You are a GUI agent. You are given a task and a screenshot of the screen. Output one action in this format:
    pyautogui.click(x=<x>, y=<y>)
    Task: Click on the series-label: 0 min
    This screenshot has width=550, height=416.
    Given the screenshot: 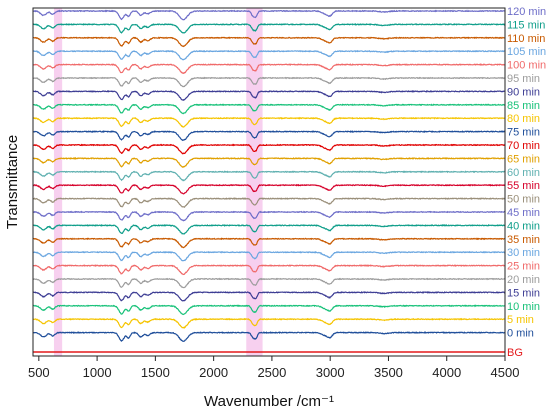 What is the action you would take?
    pyautogui.click(x=520, y=334)
    